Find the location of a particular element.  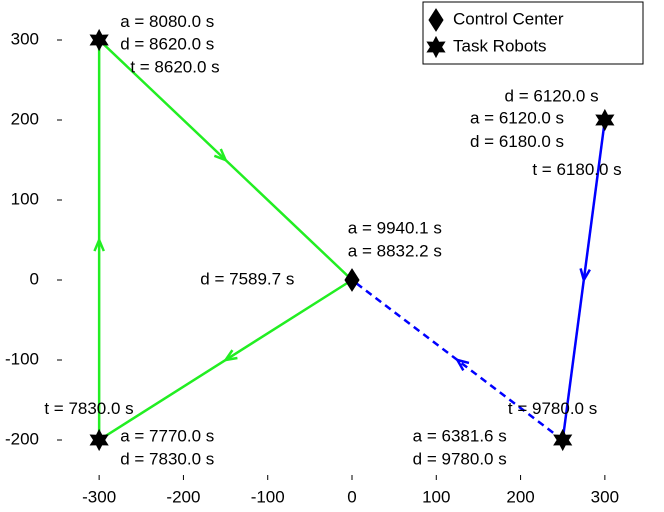

annotation: a = 6120.0 s is located at coordinates (517, 118).